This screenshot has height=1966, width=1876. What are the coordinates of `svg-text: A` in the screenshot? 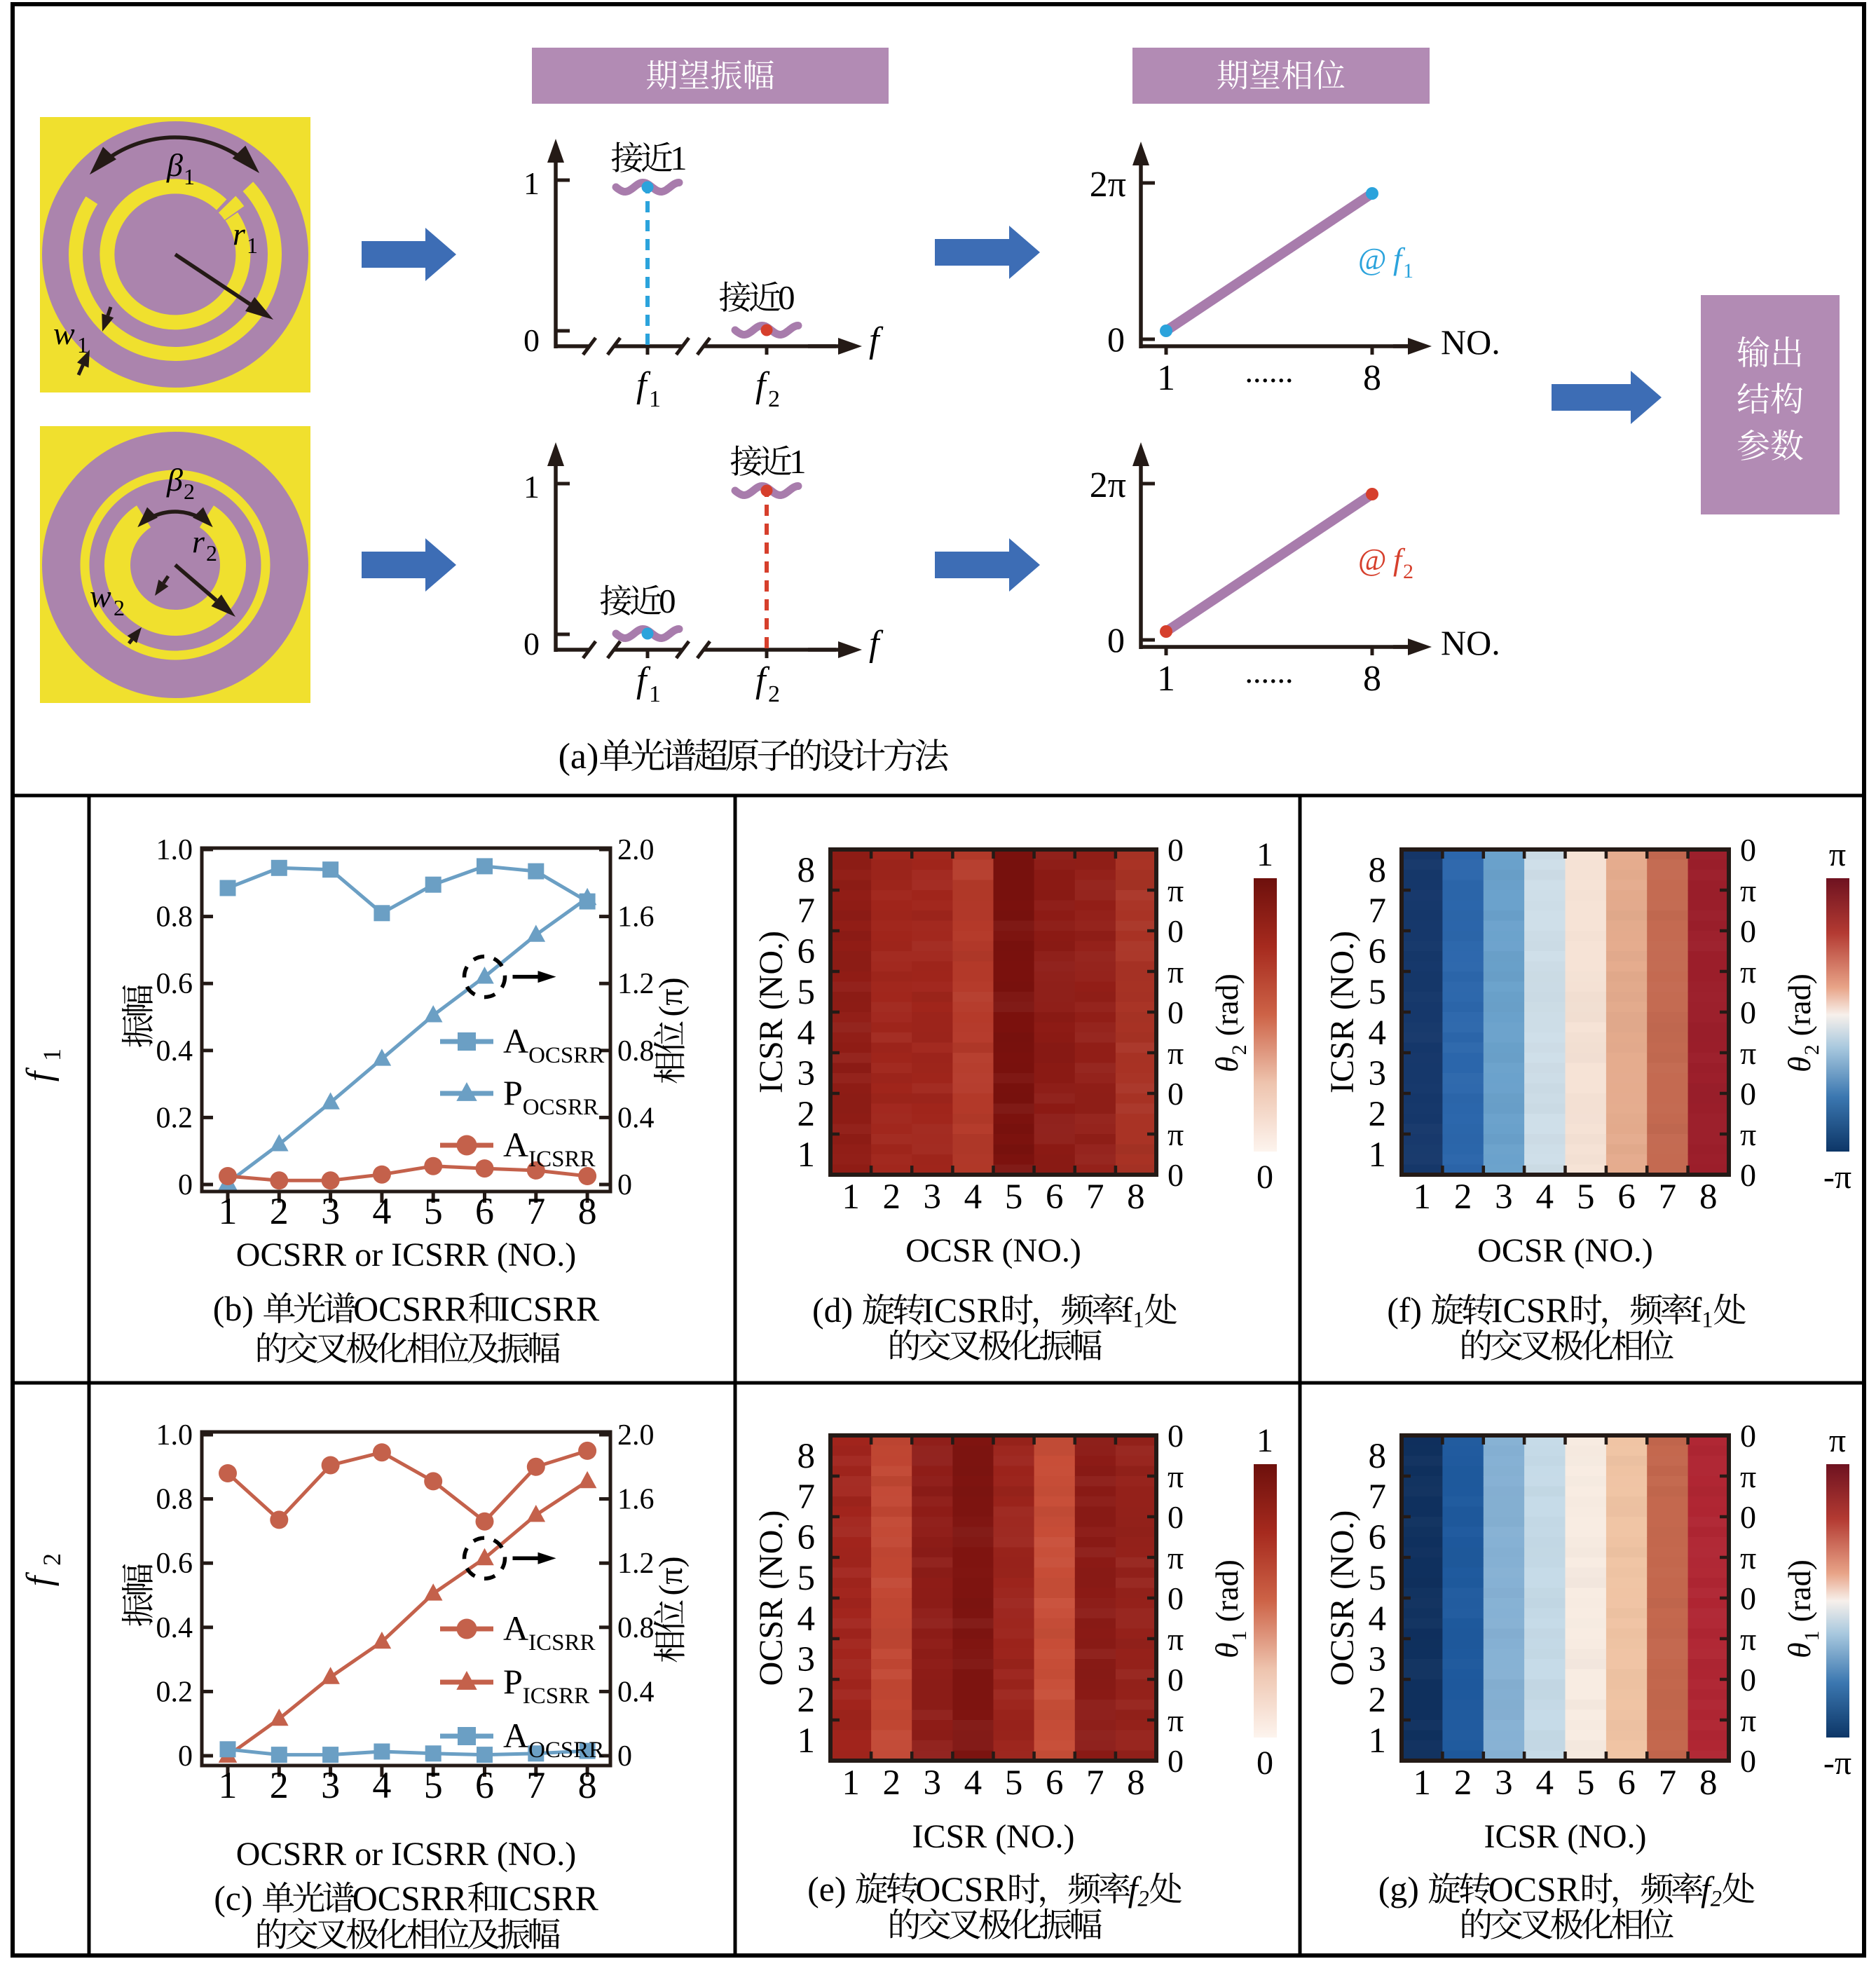 It's located at (515, 1628).